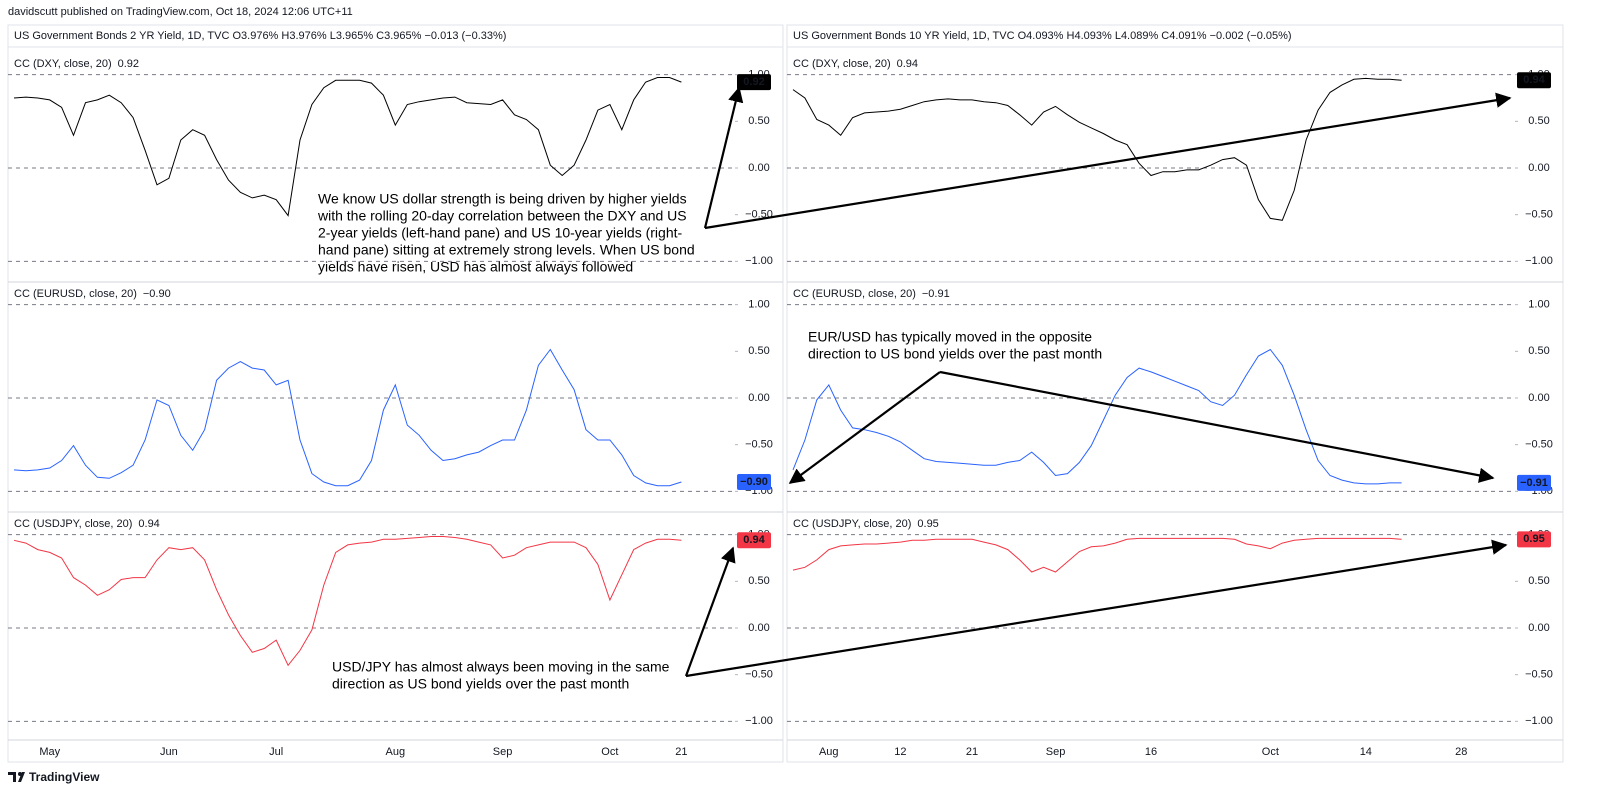 The image size is (1600, 810). What do you see at coordinates (16, 777) in the screenshot?
I see `logo-icon` at bounding box center [16, 777].